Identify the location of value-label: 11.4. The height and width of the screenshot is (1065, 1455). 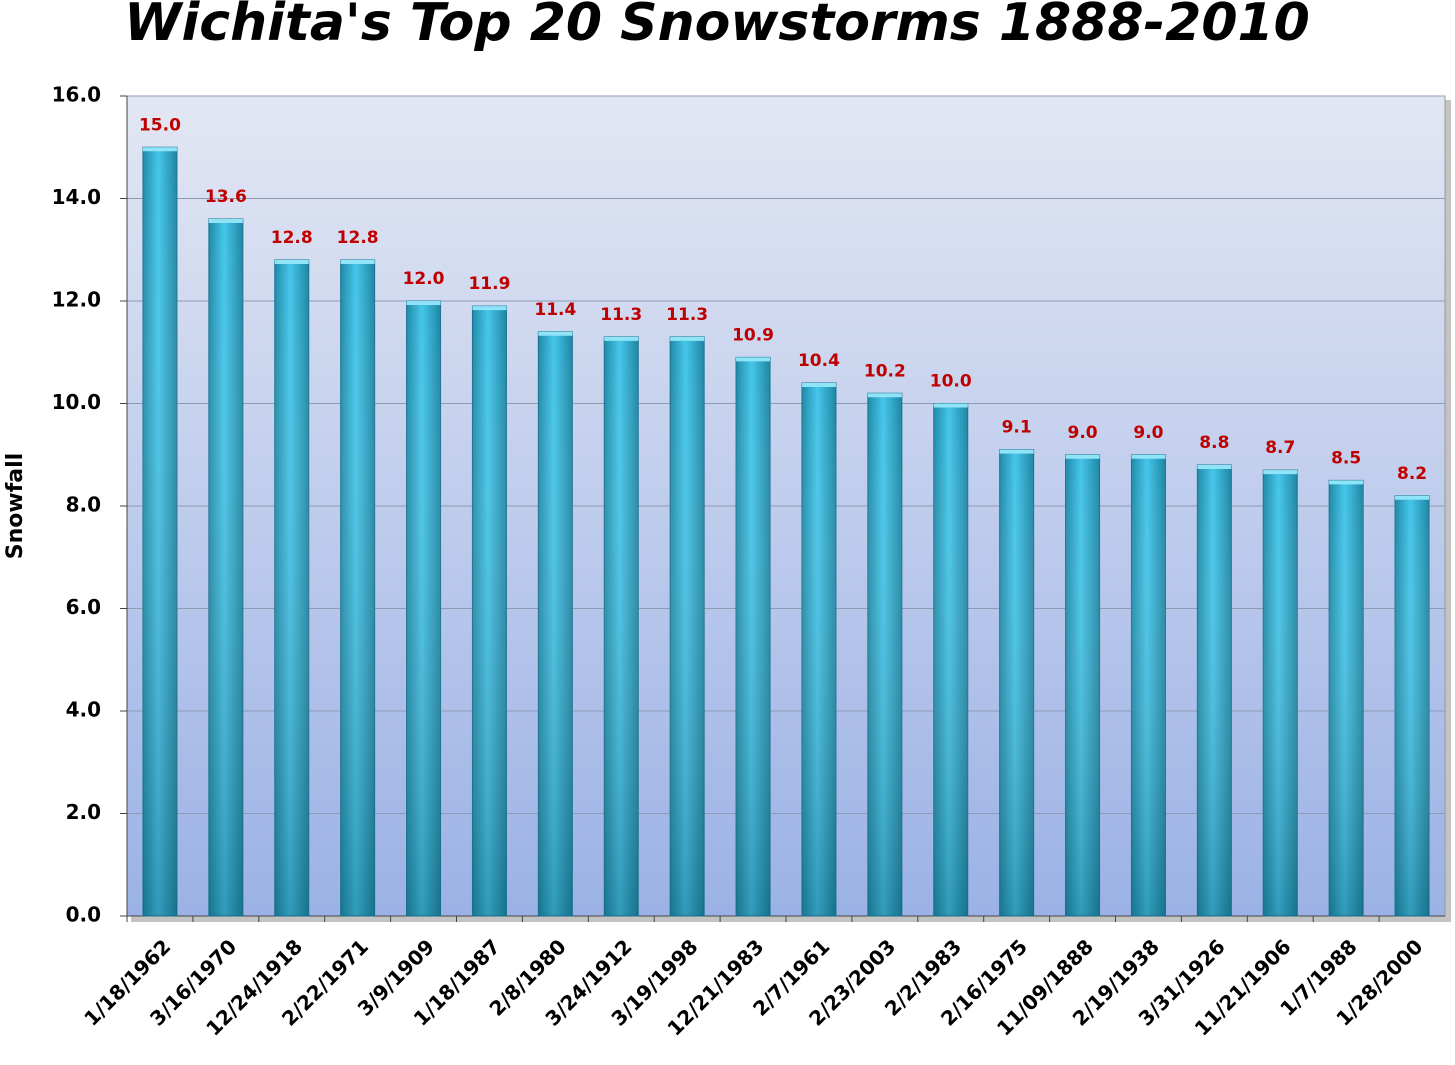
(555, 310).